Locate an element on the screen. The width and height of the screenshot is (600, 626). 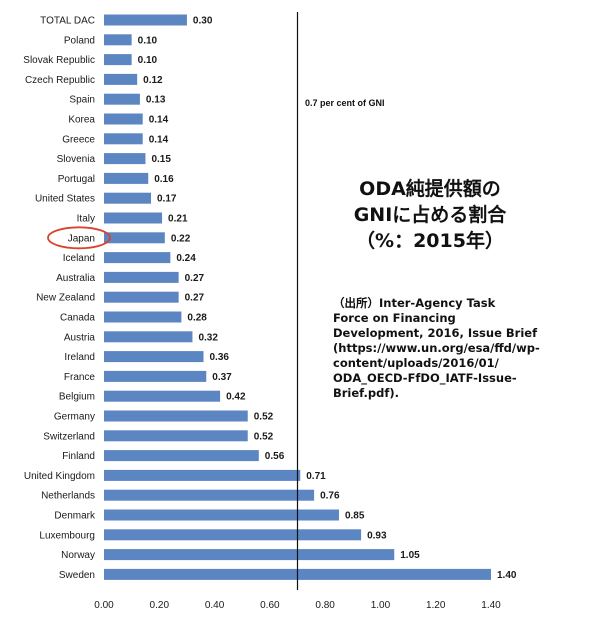
bar-ireland is located at coordinates (154, 357).